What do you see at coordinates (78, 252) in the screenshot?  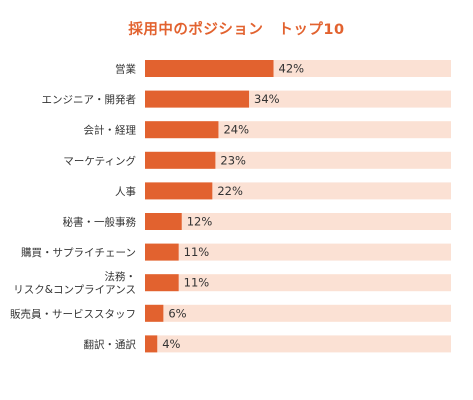 I see `category-label: 購買・サプライチェーン` at bounding box center [78, 252].